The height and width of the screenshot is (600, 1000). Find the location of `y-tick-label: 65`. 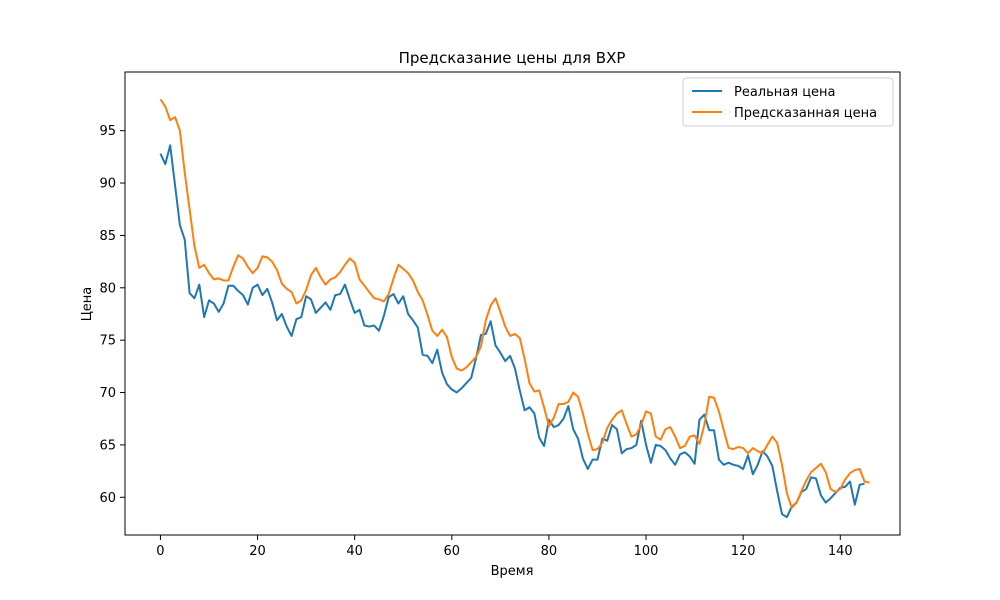

y-tick-label: 65 is located at coordinates (107, 445).